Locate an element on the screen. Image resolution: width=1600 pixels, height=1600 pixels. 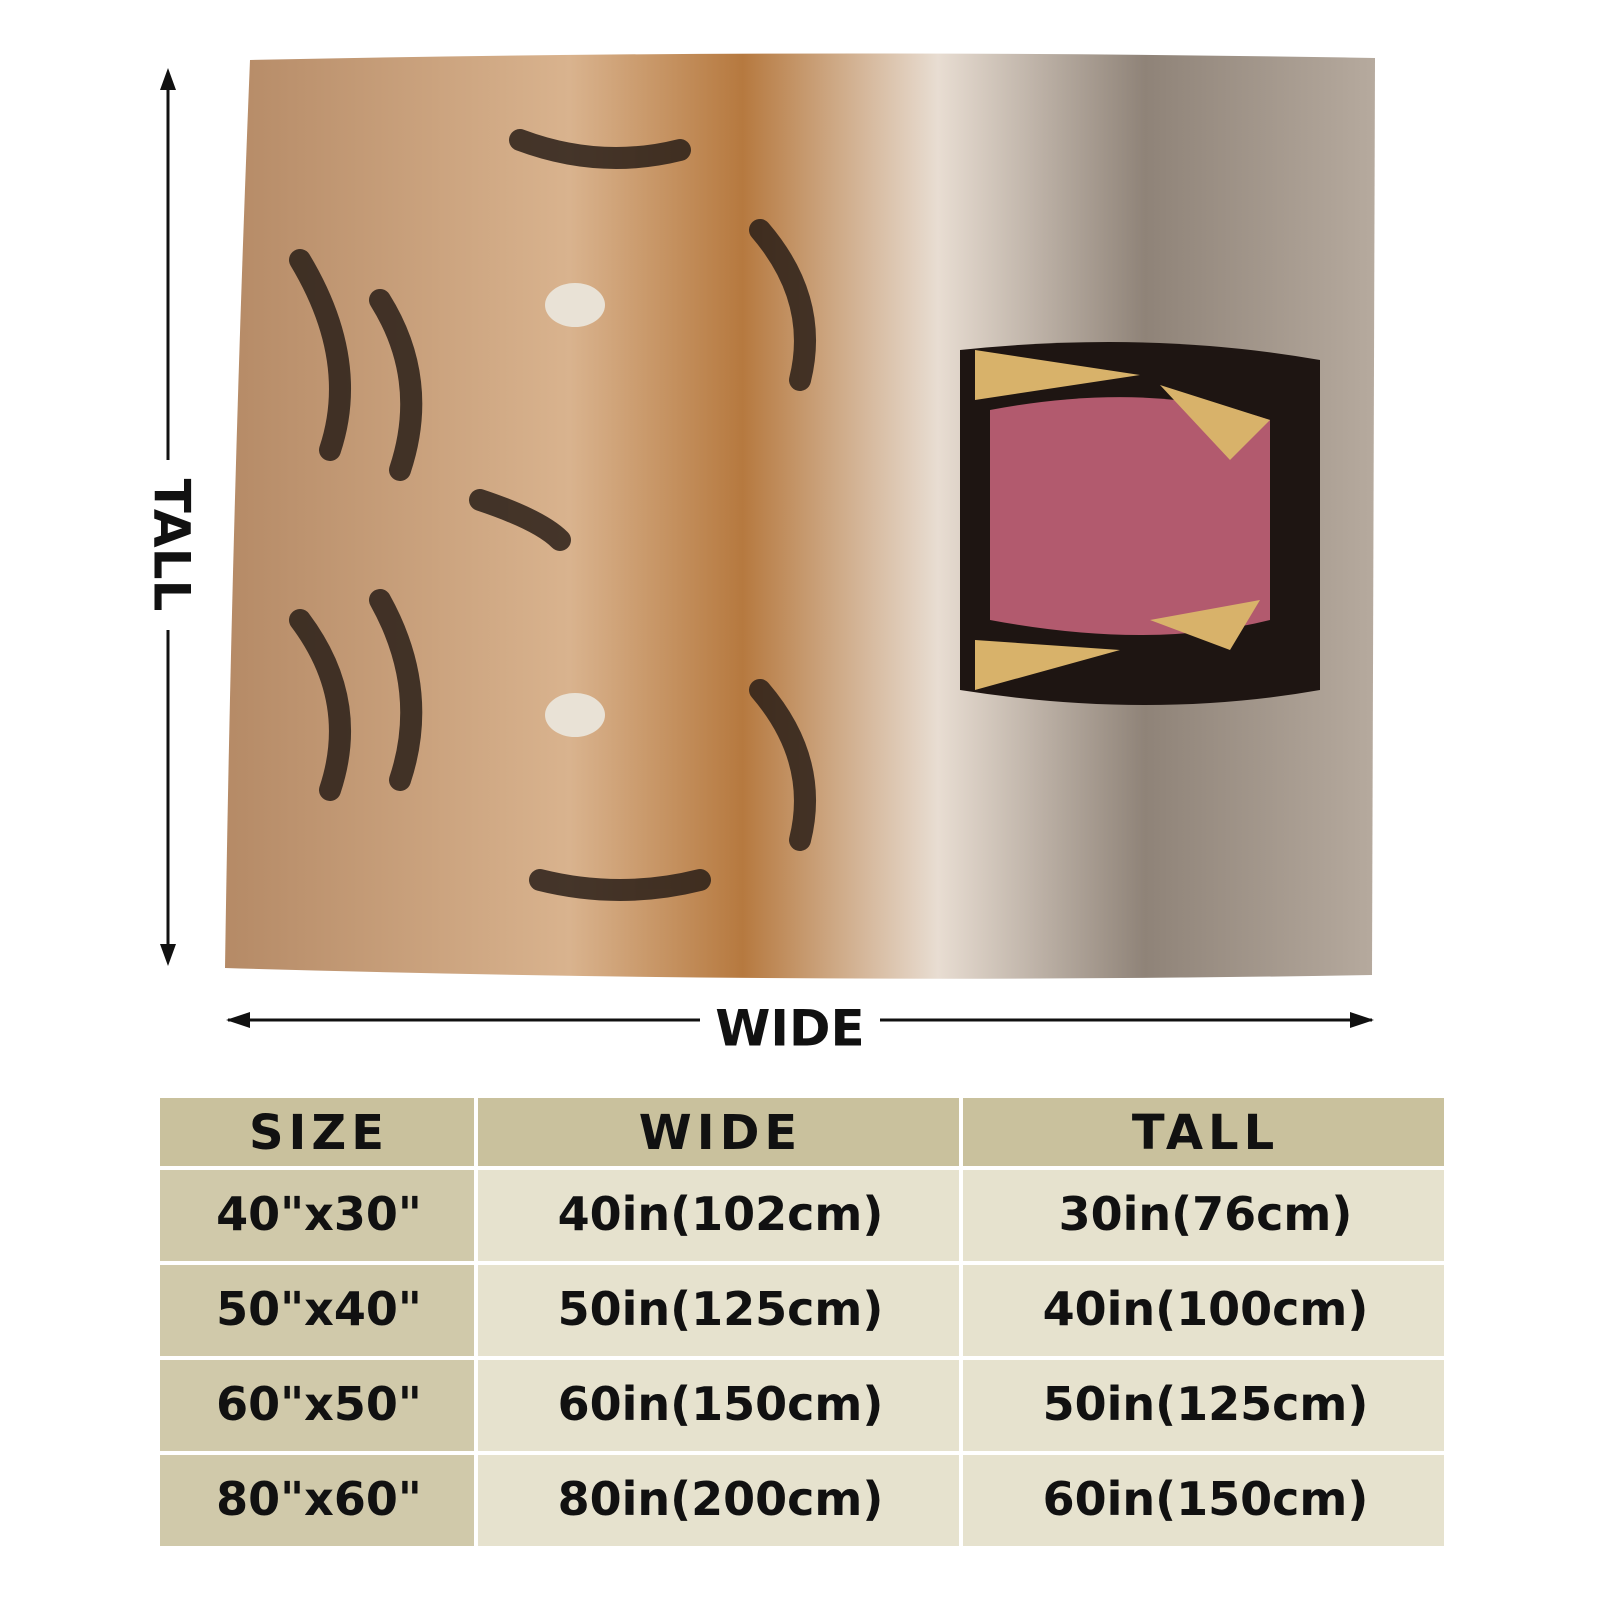
cell-text: 40"x30" is located at coordinates (319, 1214).